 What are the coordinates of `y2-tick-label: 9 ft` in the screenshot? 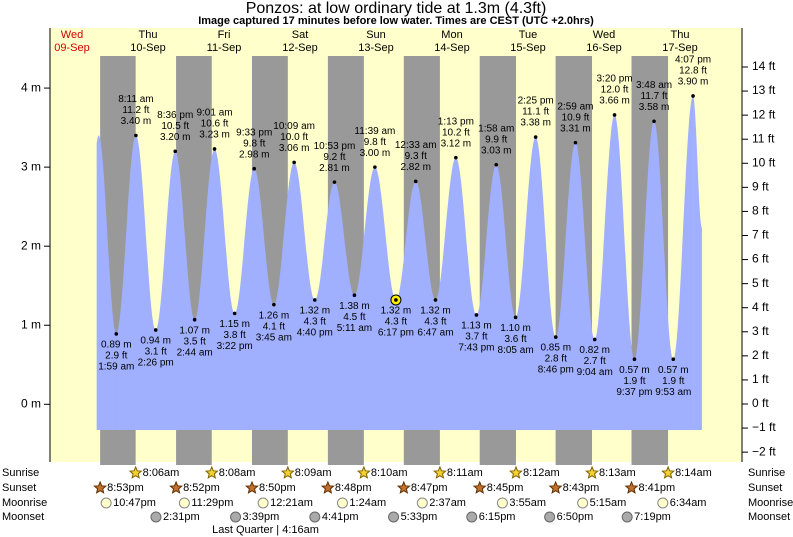 It's located at (760, 187).